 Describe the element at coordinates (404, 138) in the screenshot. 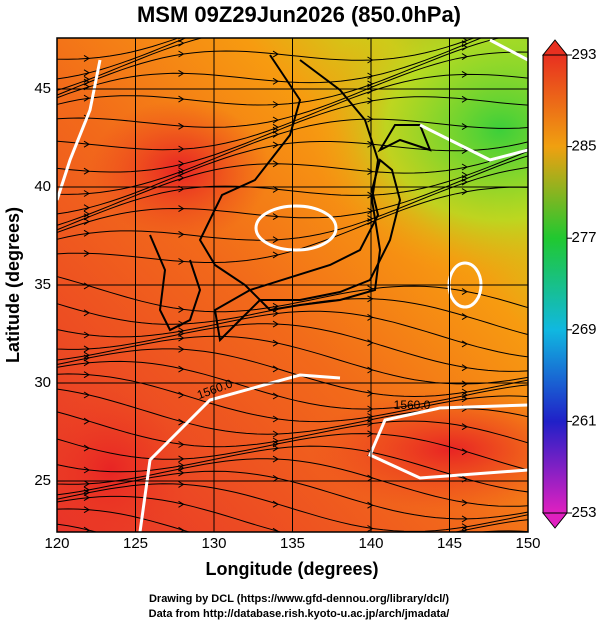

I see `hokkaido-outline` at that location.